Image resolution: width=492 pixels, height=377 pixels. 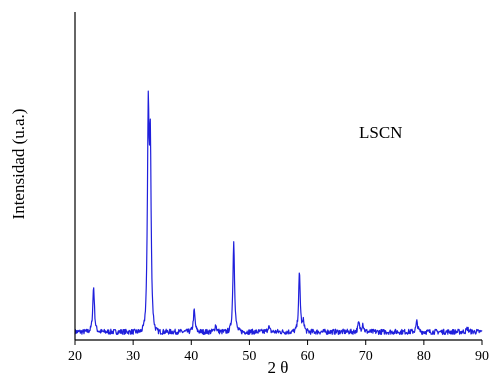 I want to click on y-axis-title: Intensidad (u.a.), so click(x=18, y=164).